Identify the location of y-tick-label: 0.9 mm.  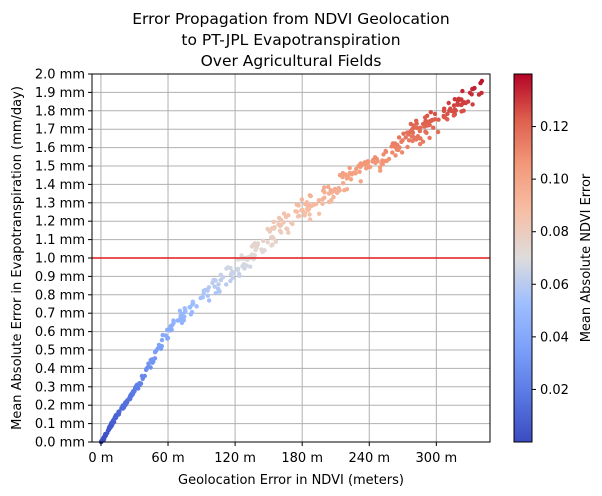
(60, 277).